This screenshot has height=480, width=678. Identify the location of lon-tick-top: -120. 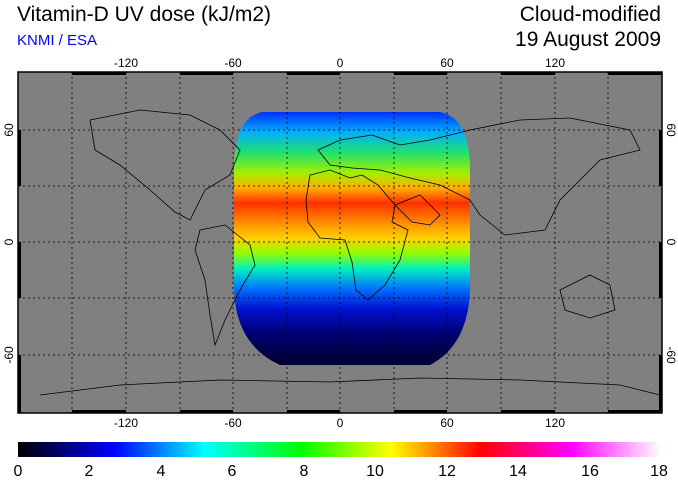
(126, 63).